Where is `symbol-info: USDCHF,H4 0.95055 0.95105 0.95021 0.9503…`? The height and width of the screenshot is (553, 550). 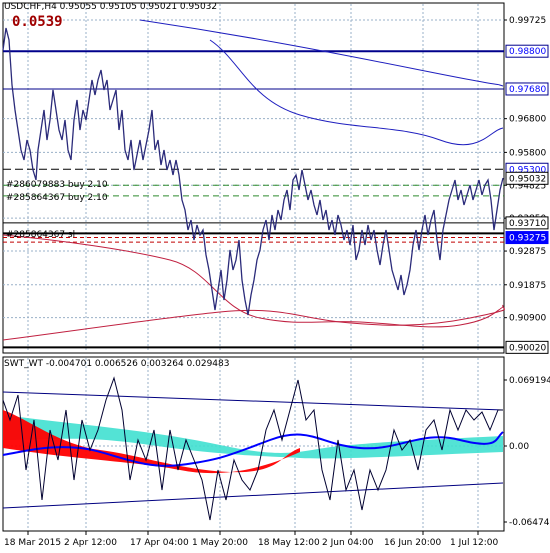
symbol-info: USDCHF,H4 0.95055 0.95105 0.95021 0.9503… is located at coordinates (111, 7).